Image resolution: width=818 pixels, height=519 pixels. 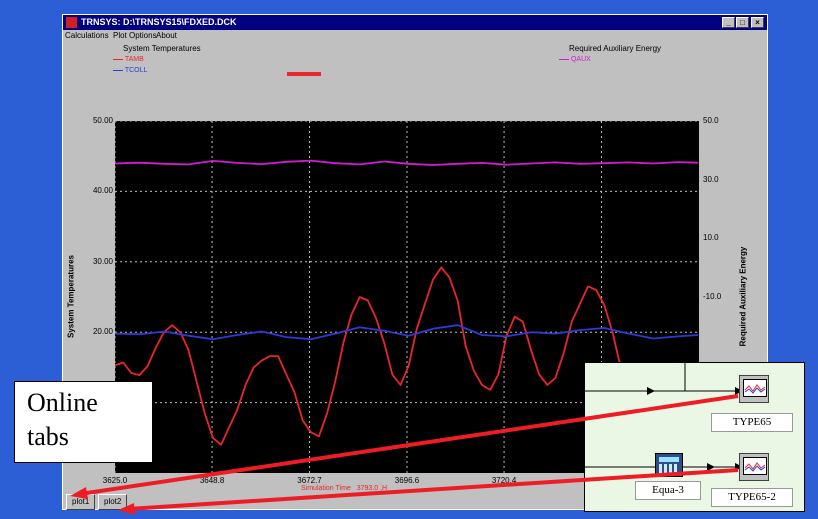 I want to click on legend-item-qaux: QAUX, so click(x=575, y=59).